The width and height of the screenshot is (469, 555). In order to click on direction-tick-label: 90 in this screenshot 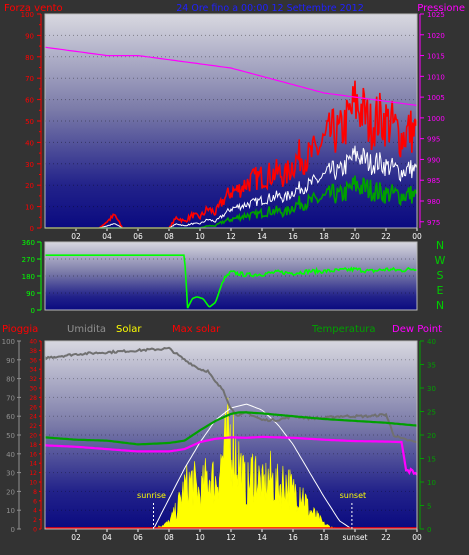, I will do `click(30, 294)`.